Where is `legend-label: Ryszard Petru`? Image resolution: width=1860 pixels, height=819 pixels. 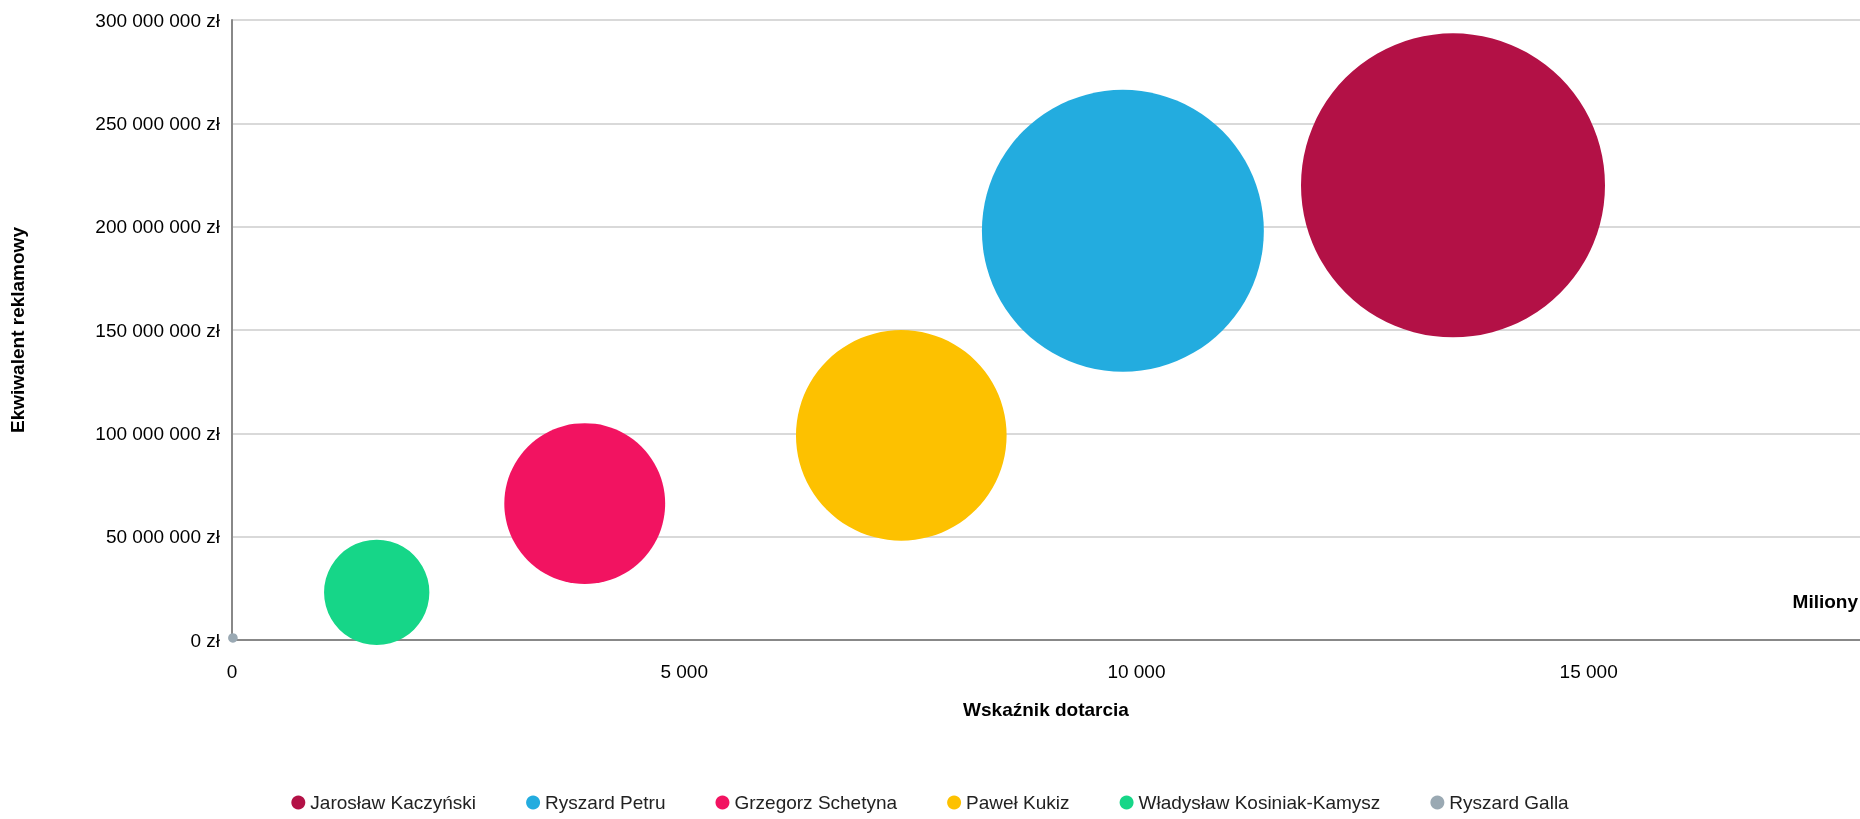
legend-label: Ryszard Petru is located at coordinates (605, 802).